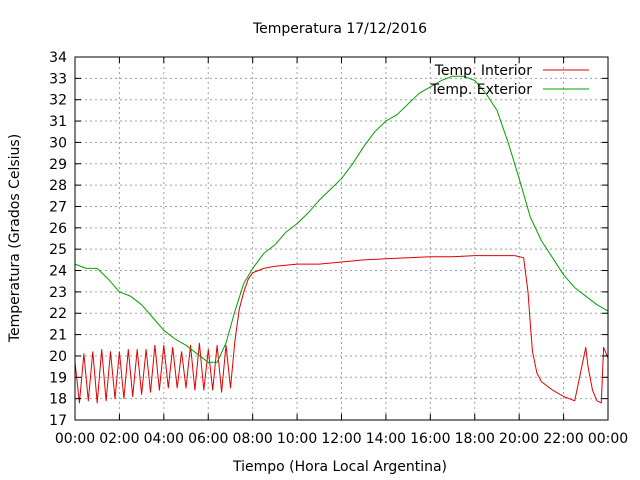 Image resolution: width=640 pixels, height=480 pixels. I want to click on x-tick-label: 06:00, so click(208, 439).